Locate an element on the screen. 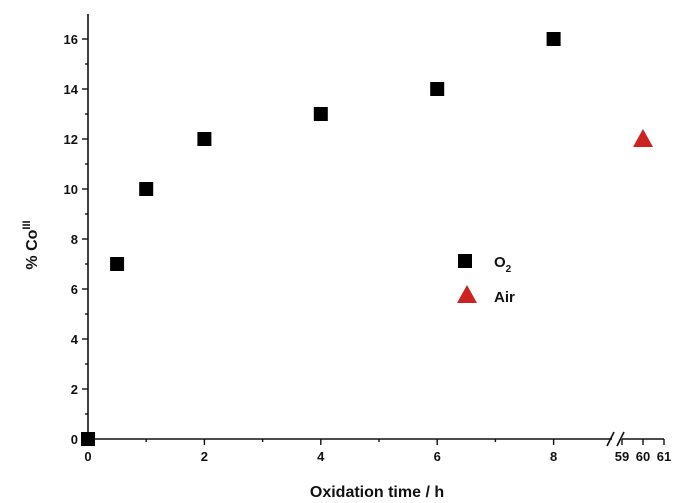 This screenshot has height=503, width=674. x-tick-label: 60 is located at coordinates (643, 456).